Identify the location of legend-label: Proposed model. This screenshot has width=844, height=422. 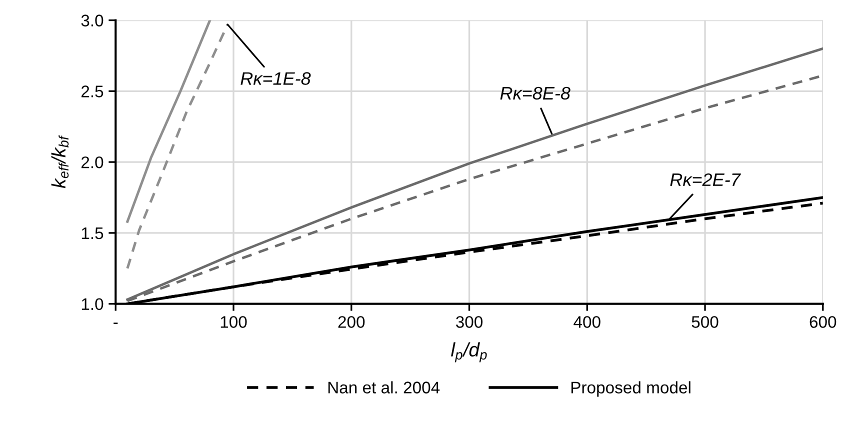
(630, 389).